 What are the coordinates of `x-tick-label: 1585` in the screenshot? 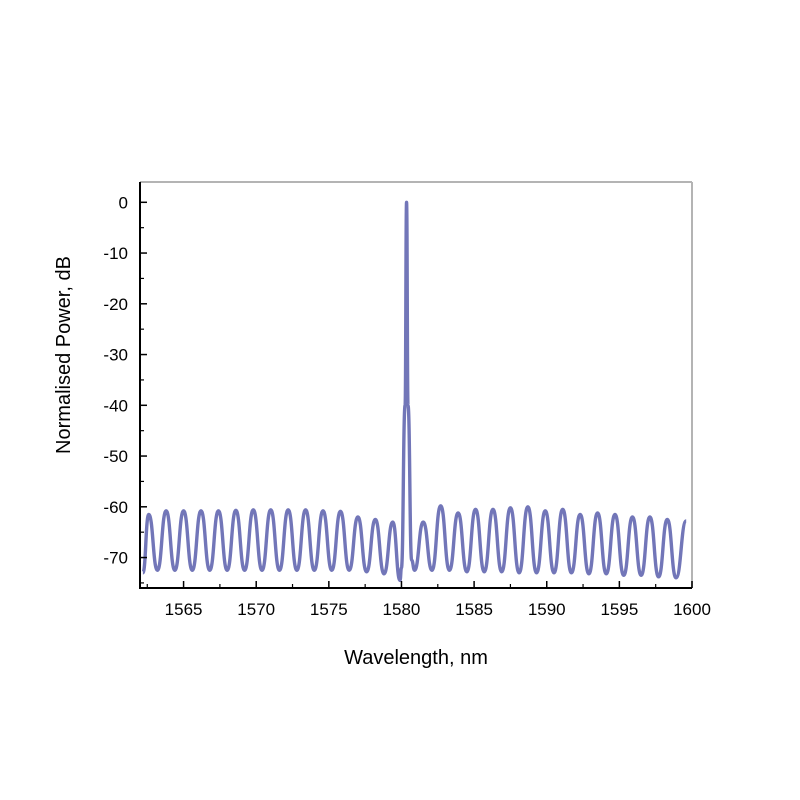 It's located at (474, 609).